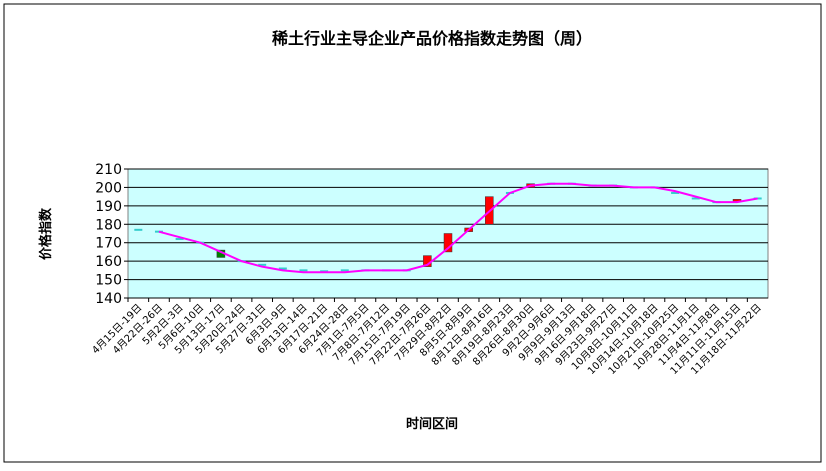 This screenshot has width=826, height=471. What do you see at coordinates (108, 262) in the screenshot?
I see `y-tick-label: 160` at bounding box center [108, 262].